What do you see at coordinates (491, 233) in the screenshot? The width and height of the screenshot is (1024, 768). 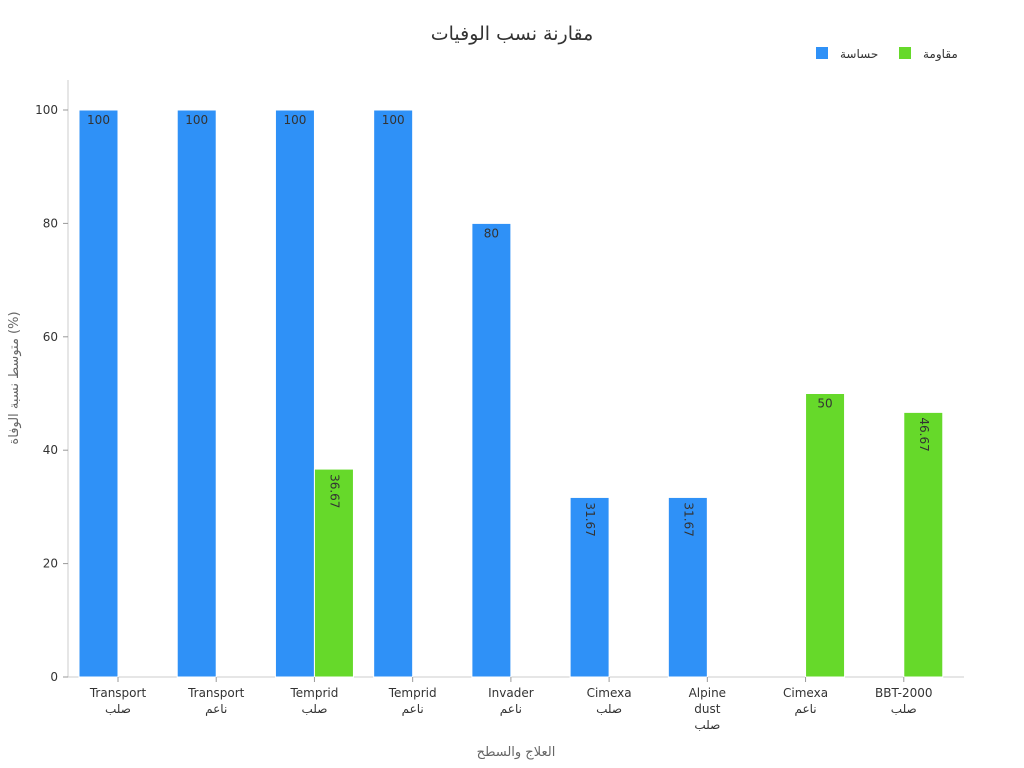 I see `bar-value-label: 80` at bounding box center [491, 233].